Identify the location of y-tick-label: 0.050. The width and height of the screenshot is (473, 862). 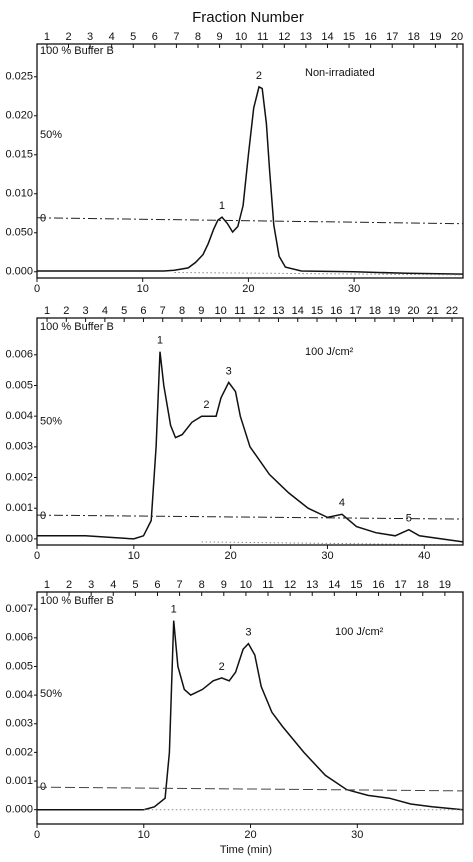
(19, 233).